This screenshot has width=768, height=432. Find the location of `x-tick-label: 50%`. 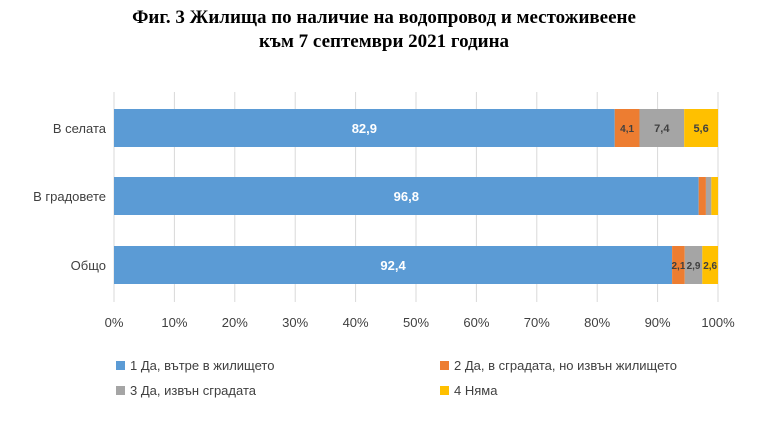

x-tick-label: 50% is located at coordinates (416, 322).